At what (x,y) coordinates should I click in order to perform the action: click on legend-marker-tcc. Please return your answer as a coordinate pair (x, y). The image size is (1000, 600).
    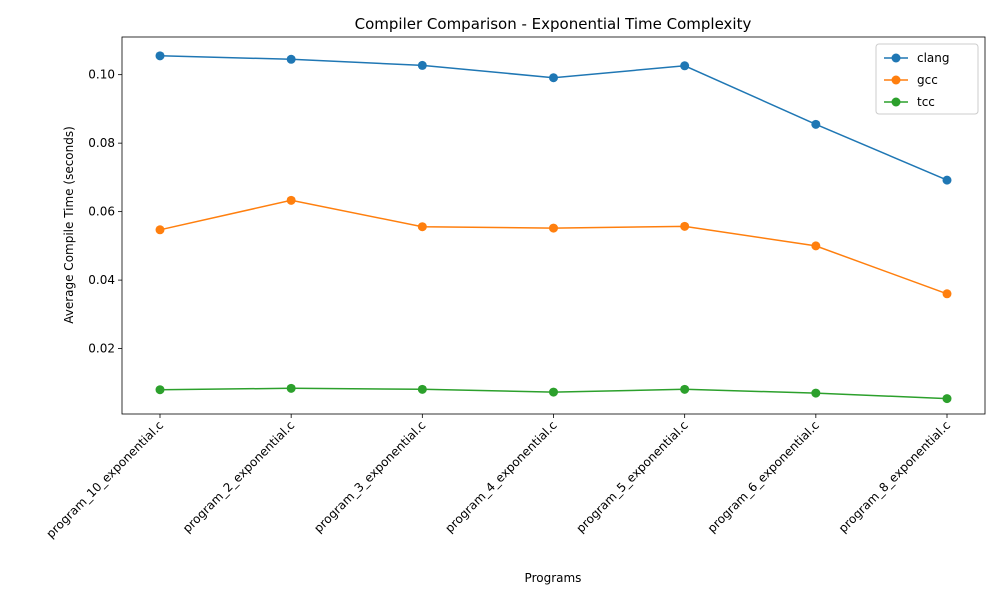
    Looking at the image, I should click on (896, 102).